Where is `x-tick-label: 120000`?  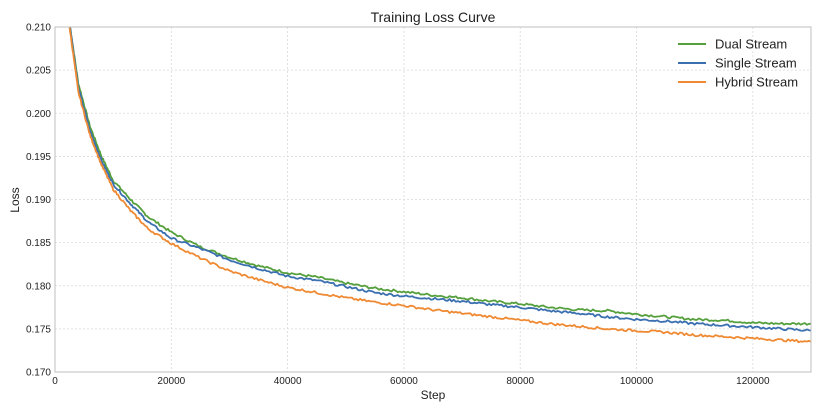
x-tick-label: 120000 is located at coordinates (753, 381).